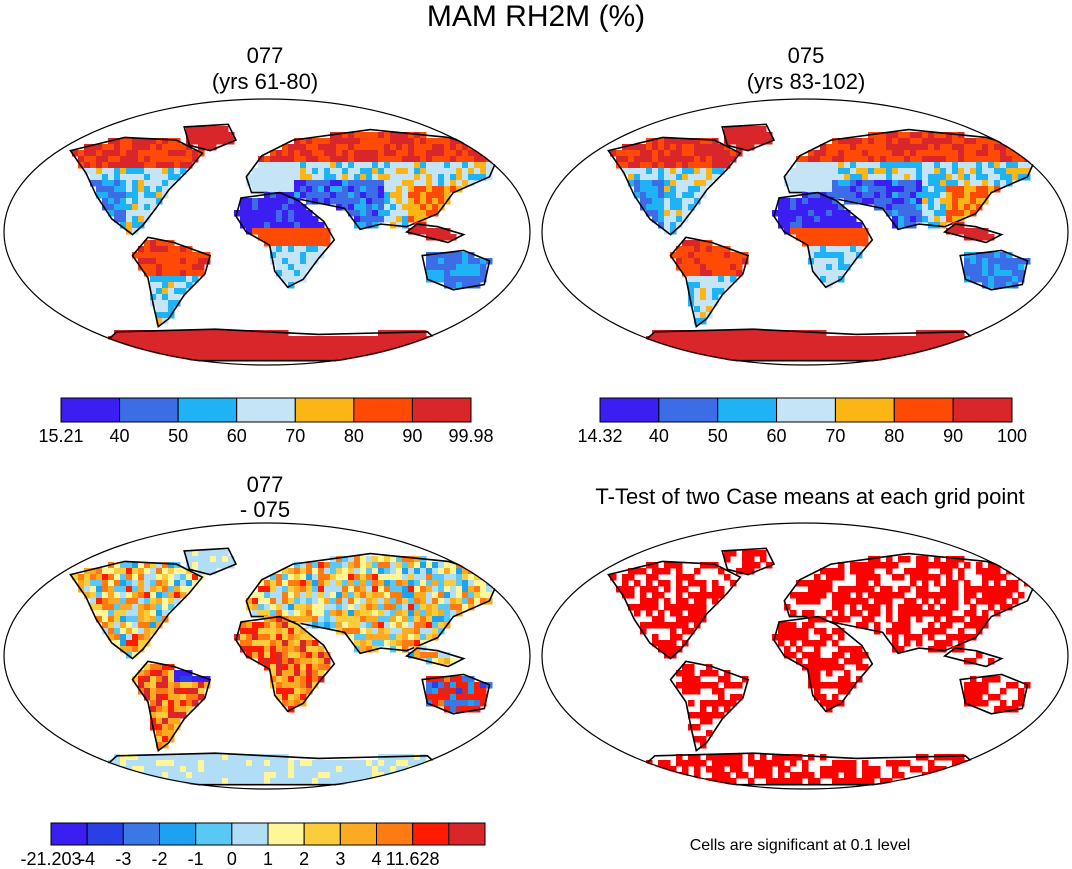 The width and height of the screenshot is (1072, 869). Describe the element at coordinates (383, 410) in the screenshot. I see `colorbar-swatch` at that location.